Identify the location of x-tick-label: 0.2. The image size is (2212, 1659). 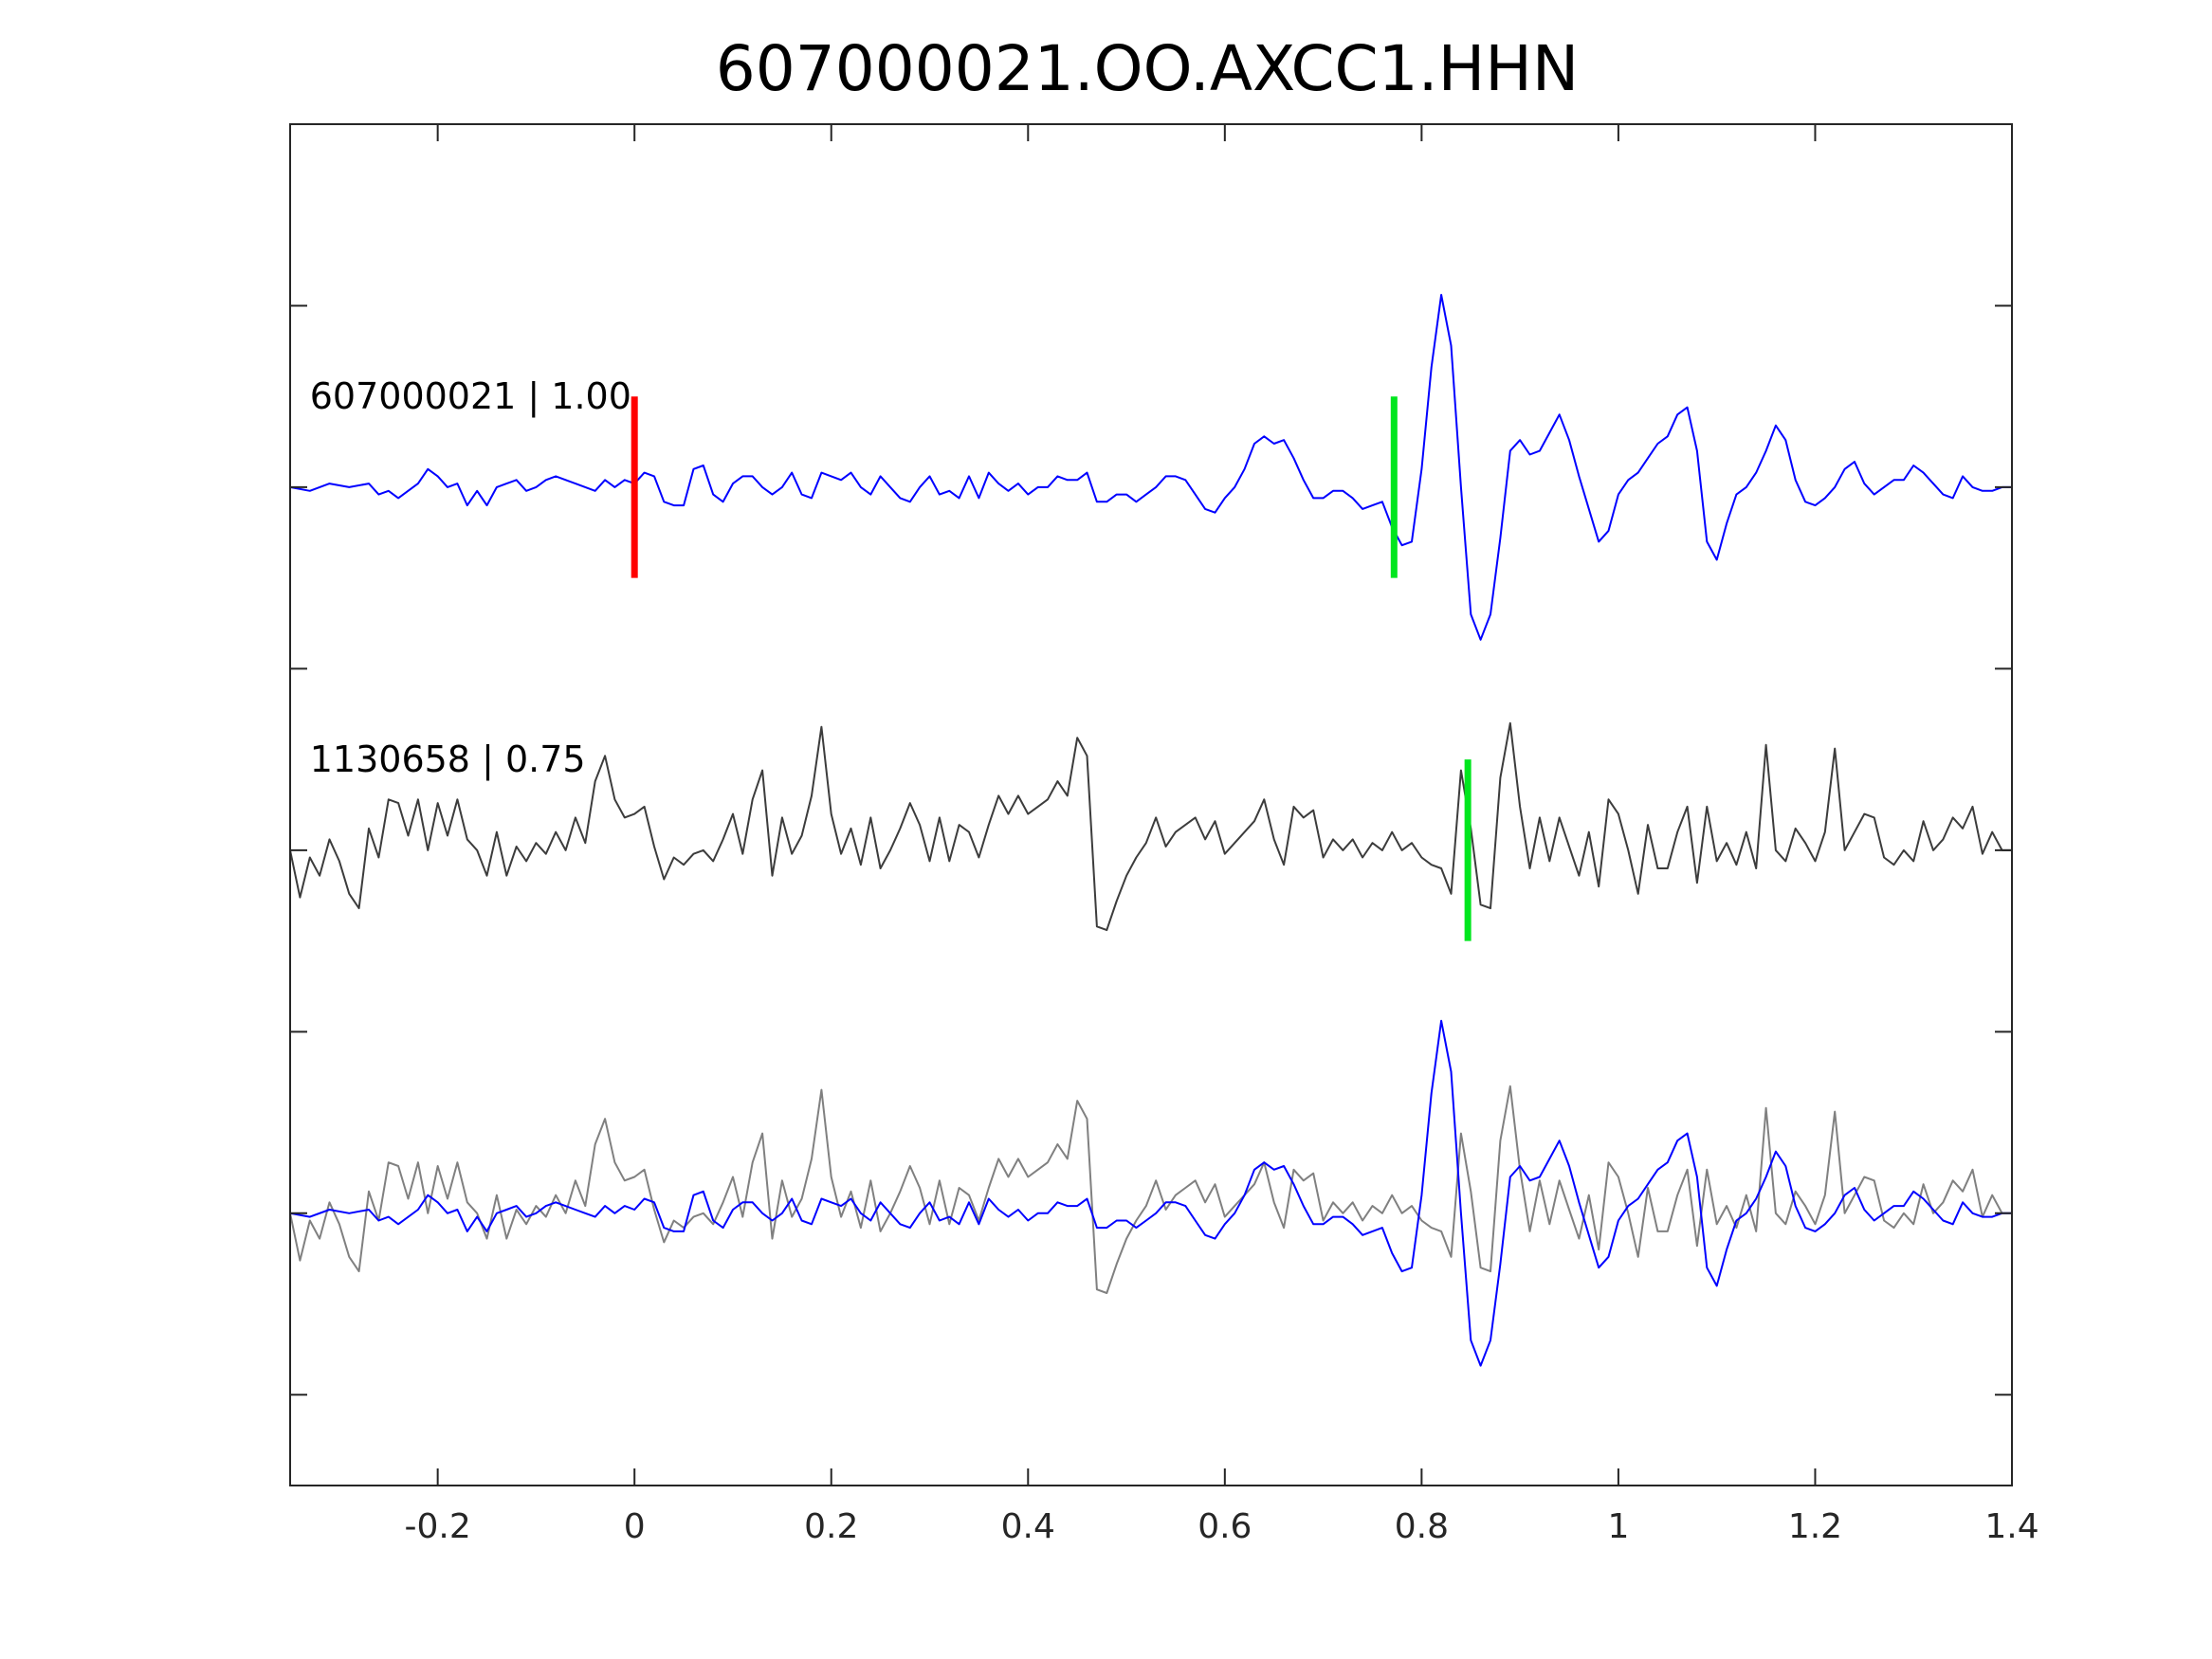
(831, 1526).